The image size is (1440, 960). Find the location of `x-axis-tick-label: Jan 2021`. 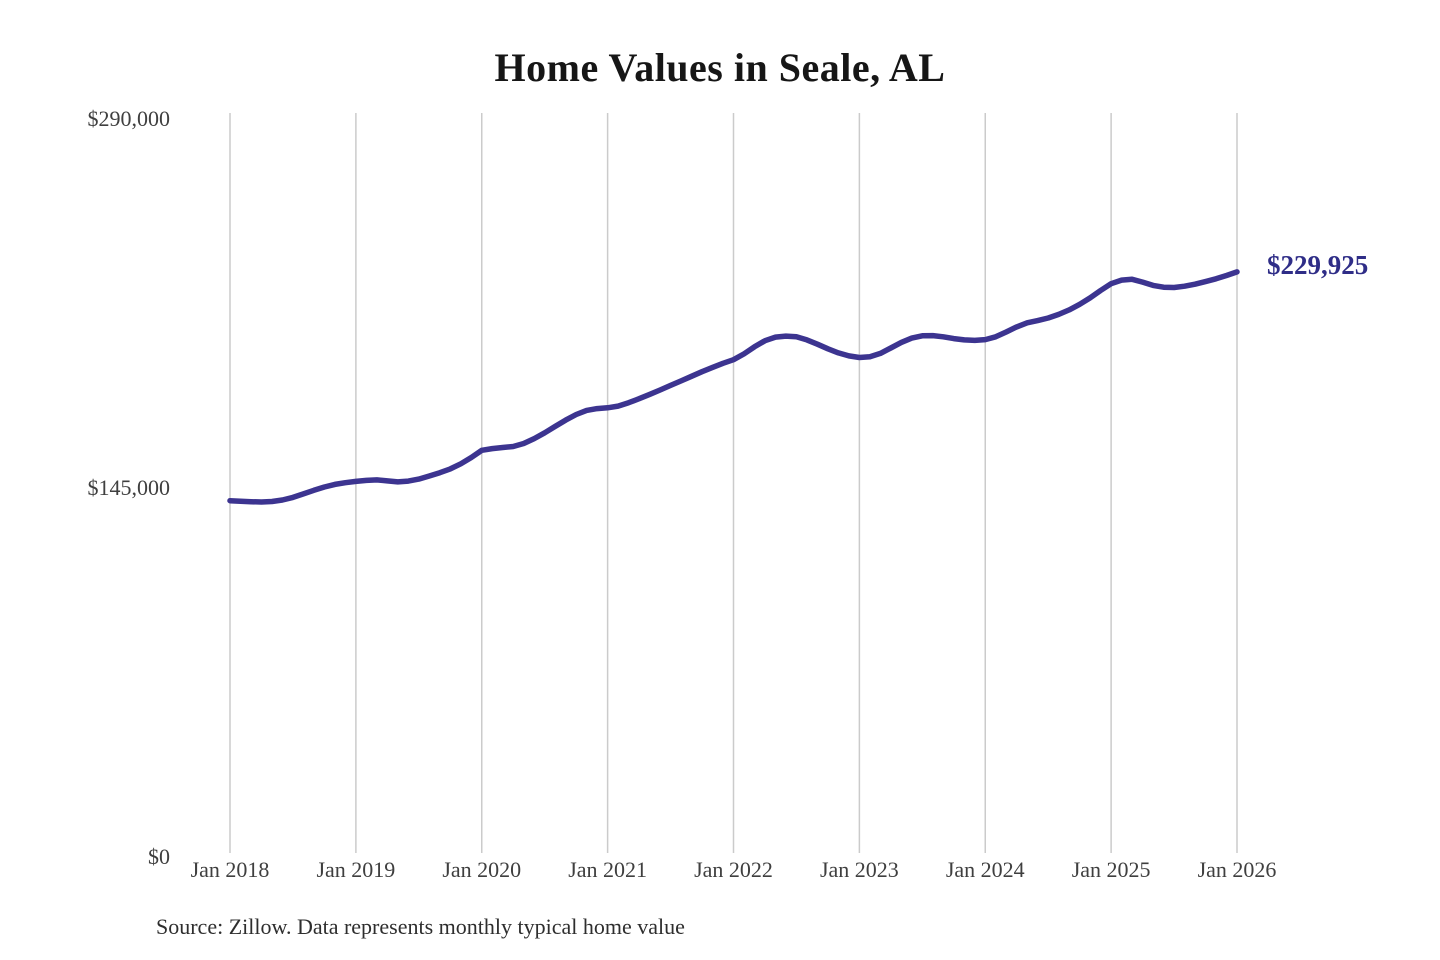

x-axis-tick-label: Jan 2021 is located at coordinates (608, 869).